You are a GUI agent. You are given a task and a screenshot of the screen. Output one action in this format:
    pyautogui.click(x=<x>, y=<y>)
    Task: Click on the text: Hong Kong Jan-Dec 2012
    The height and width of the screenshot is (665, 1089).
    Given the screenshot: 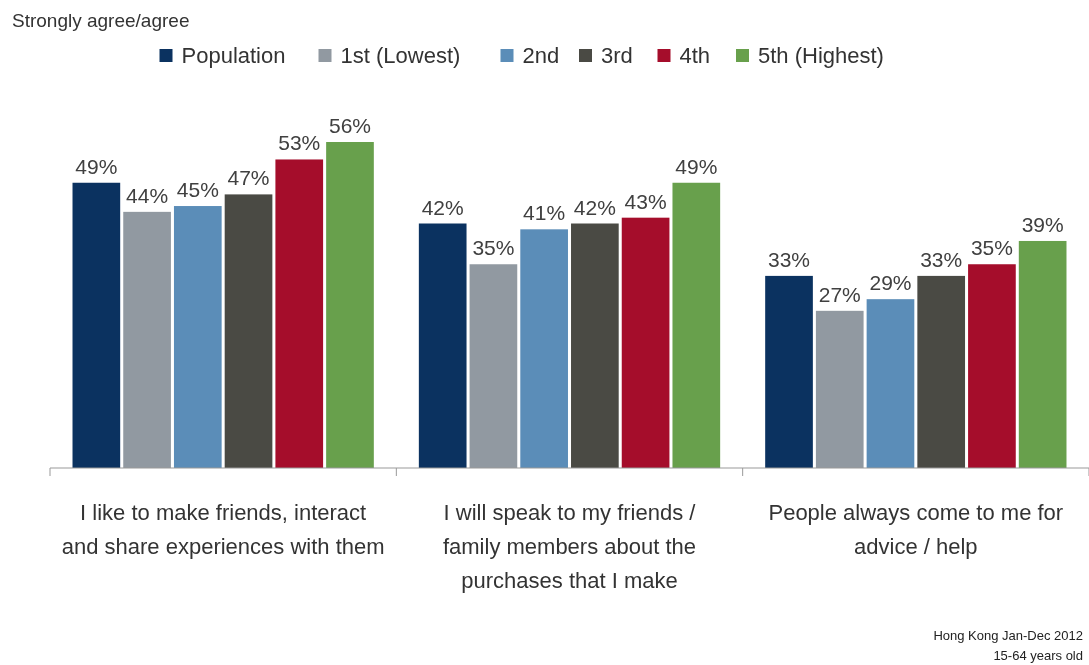 What is the action you would take?
    pyautogui.click(x=1008, y=635)
    